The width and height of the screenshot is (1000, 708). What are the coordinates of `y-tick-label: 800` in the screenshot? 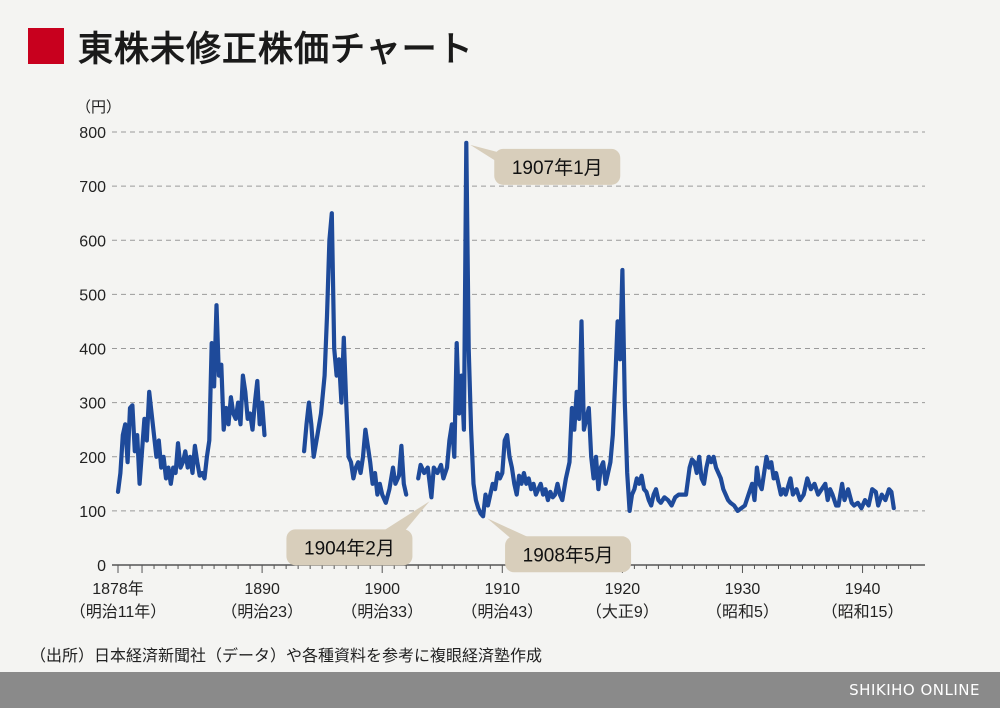 It's located at (92, 133).